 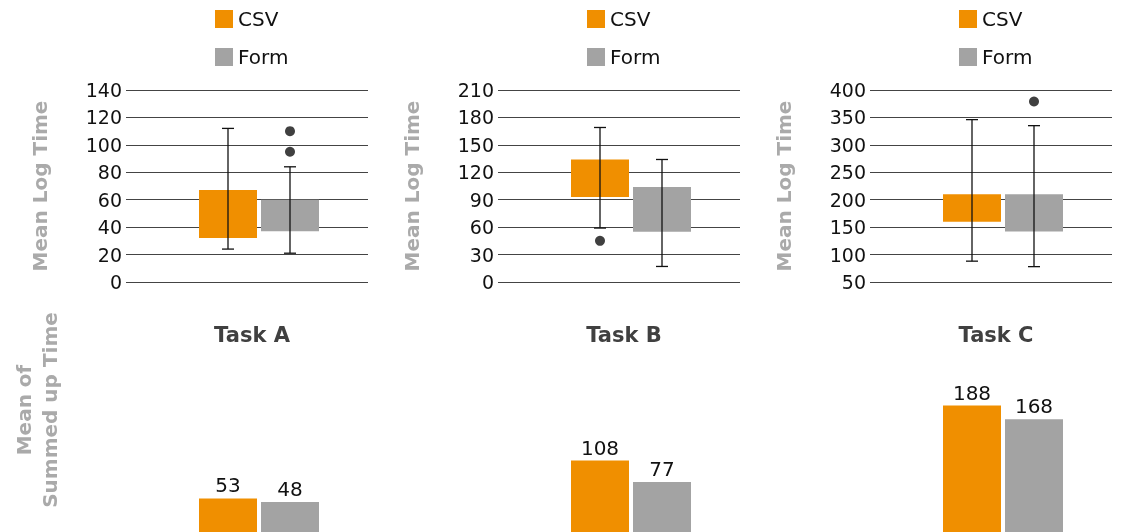 What do you see at coordinates (624, 334) in the screenshot?
I see `chart-title: Task B` at bounding box center [624, 334].